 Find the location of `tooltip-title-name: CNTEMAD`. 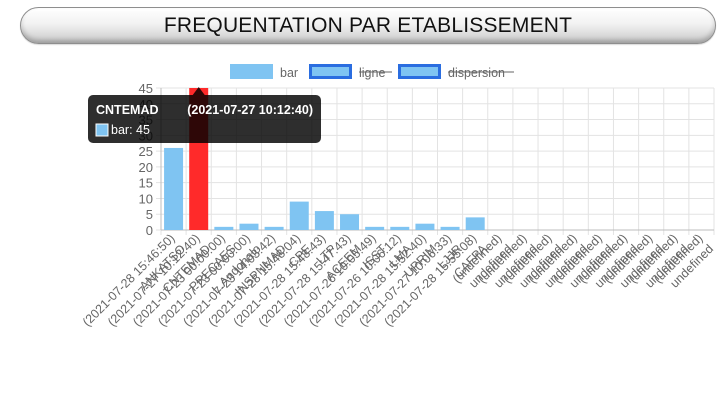

tooltip-title-name: CNTEMAD is located at coordinates (127, 110).